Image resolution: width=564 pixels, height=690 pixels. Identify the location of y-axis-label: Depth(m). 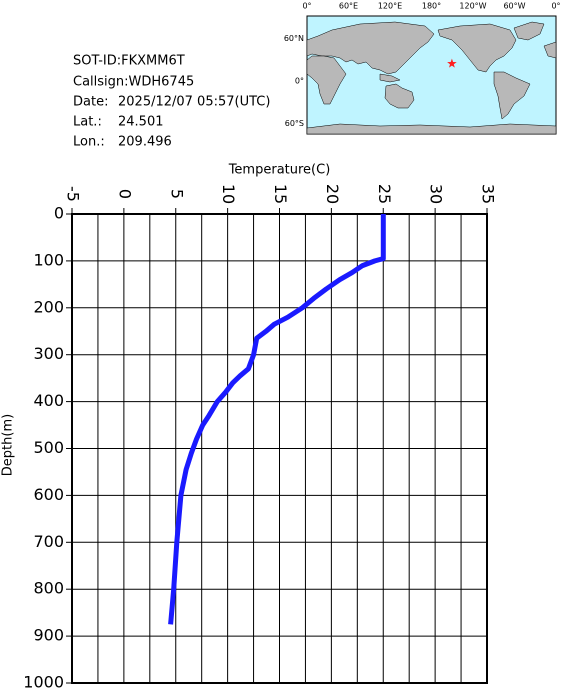
(8, 445).